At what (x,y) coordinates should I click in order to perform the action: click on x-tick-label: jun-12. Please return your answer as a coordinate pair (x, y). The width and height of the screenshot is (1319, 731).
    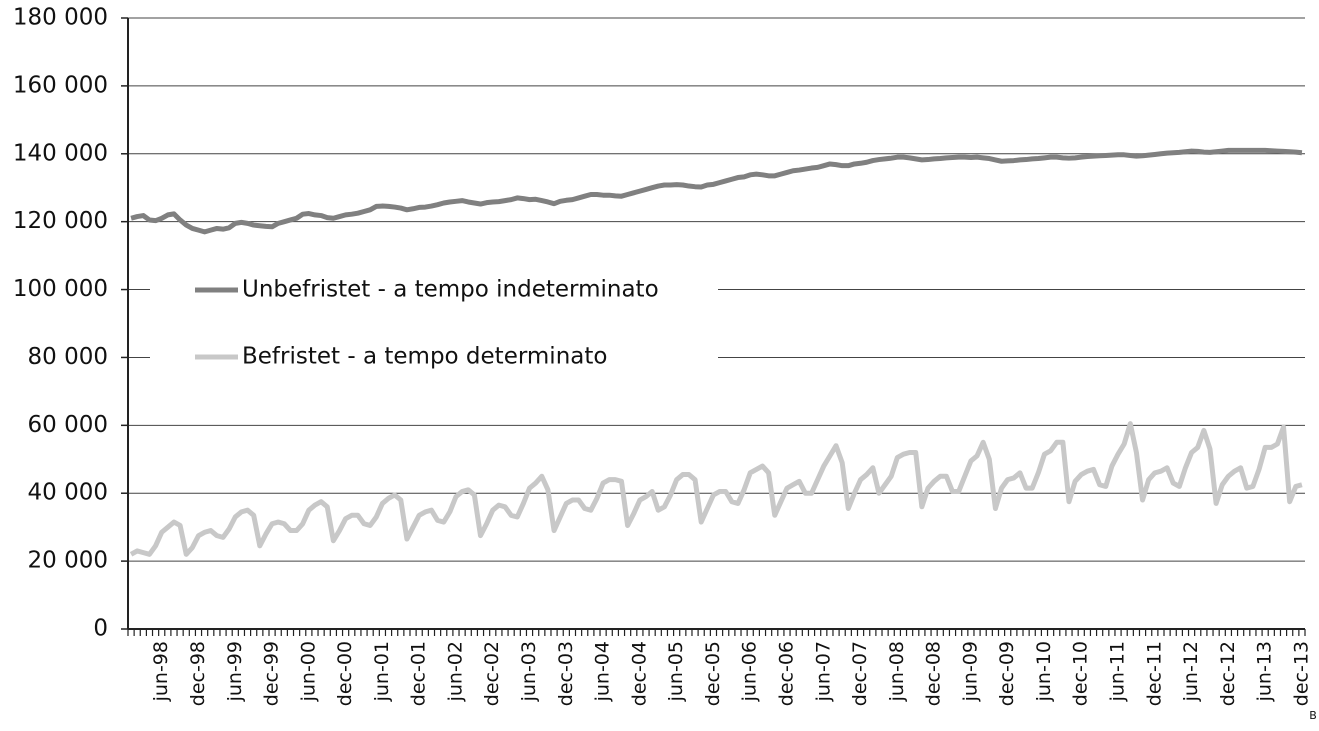
    Looking at the image, I should click on (1191, 671).